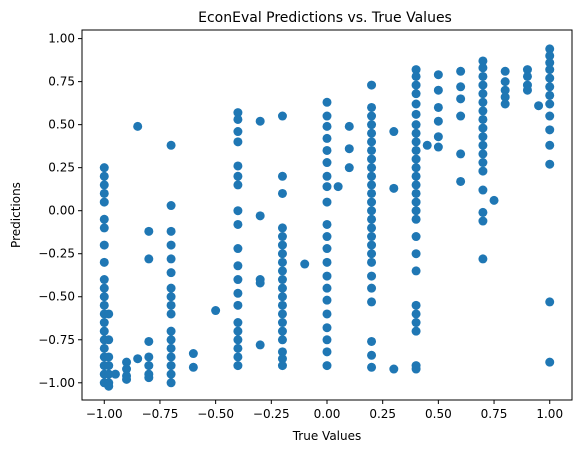  Describe the element at coordinates (61, 39) in the screenshot. I see `y-tick-label: 1.00` at that location.